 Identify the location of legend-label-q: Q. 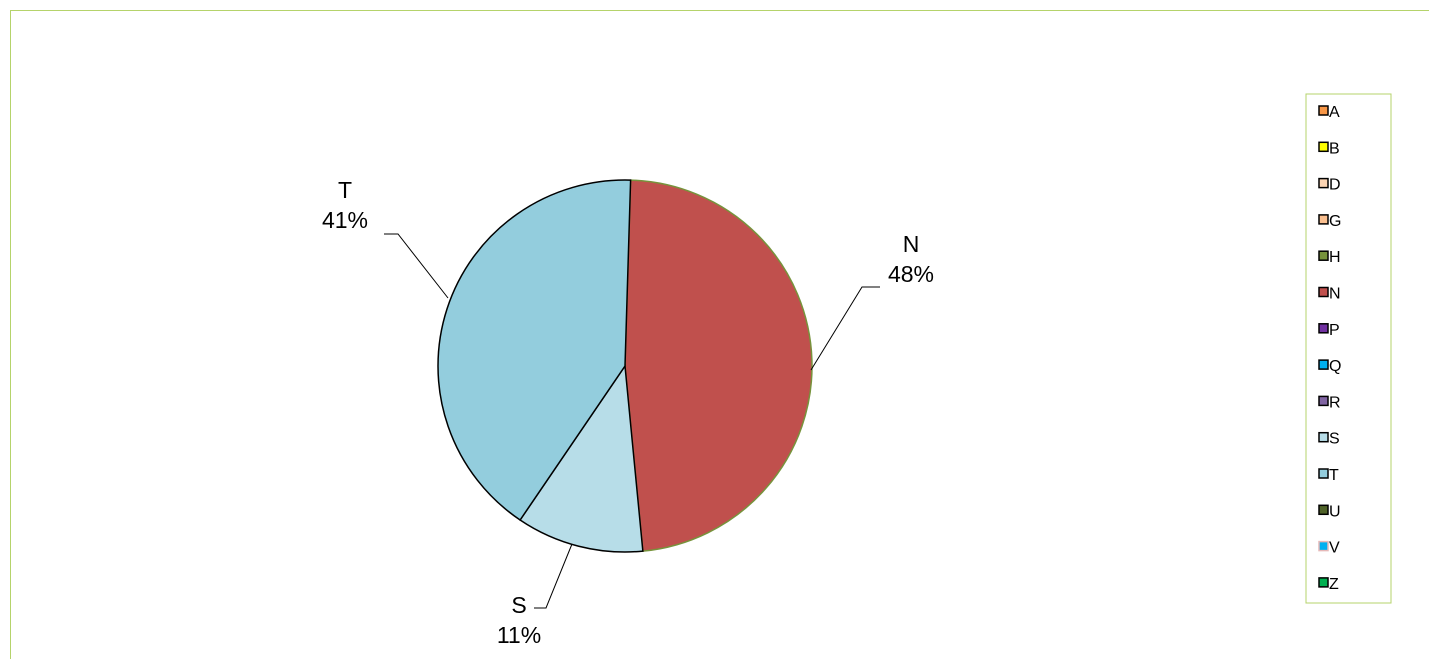
(1335, 366).